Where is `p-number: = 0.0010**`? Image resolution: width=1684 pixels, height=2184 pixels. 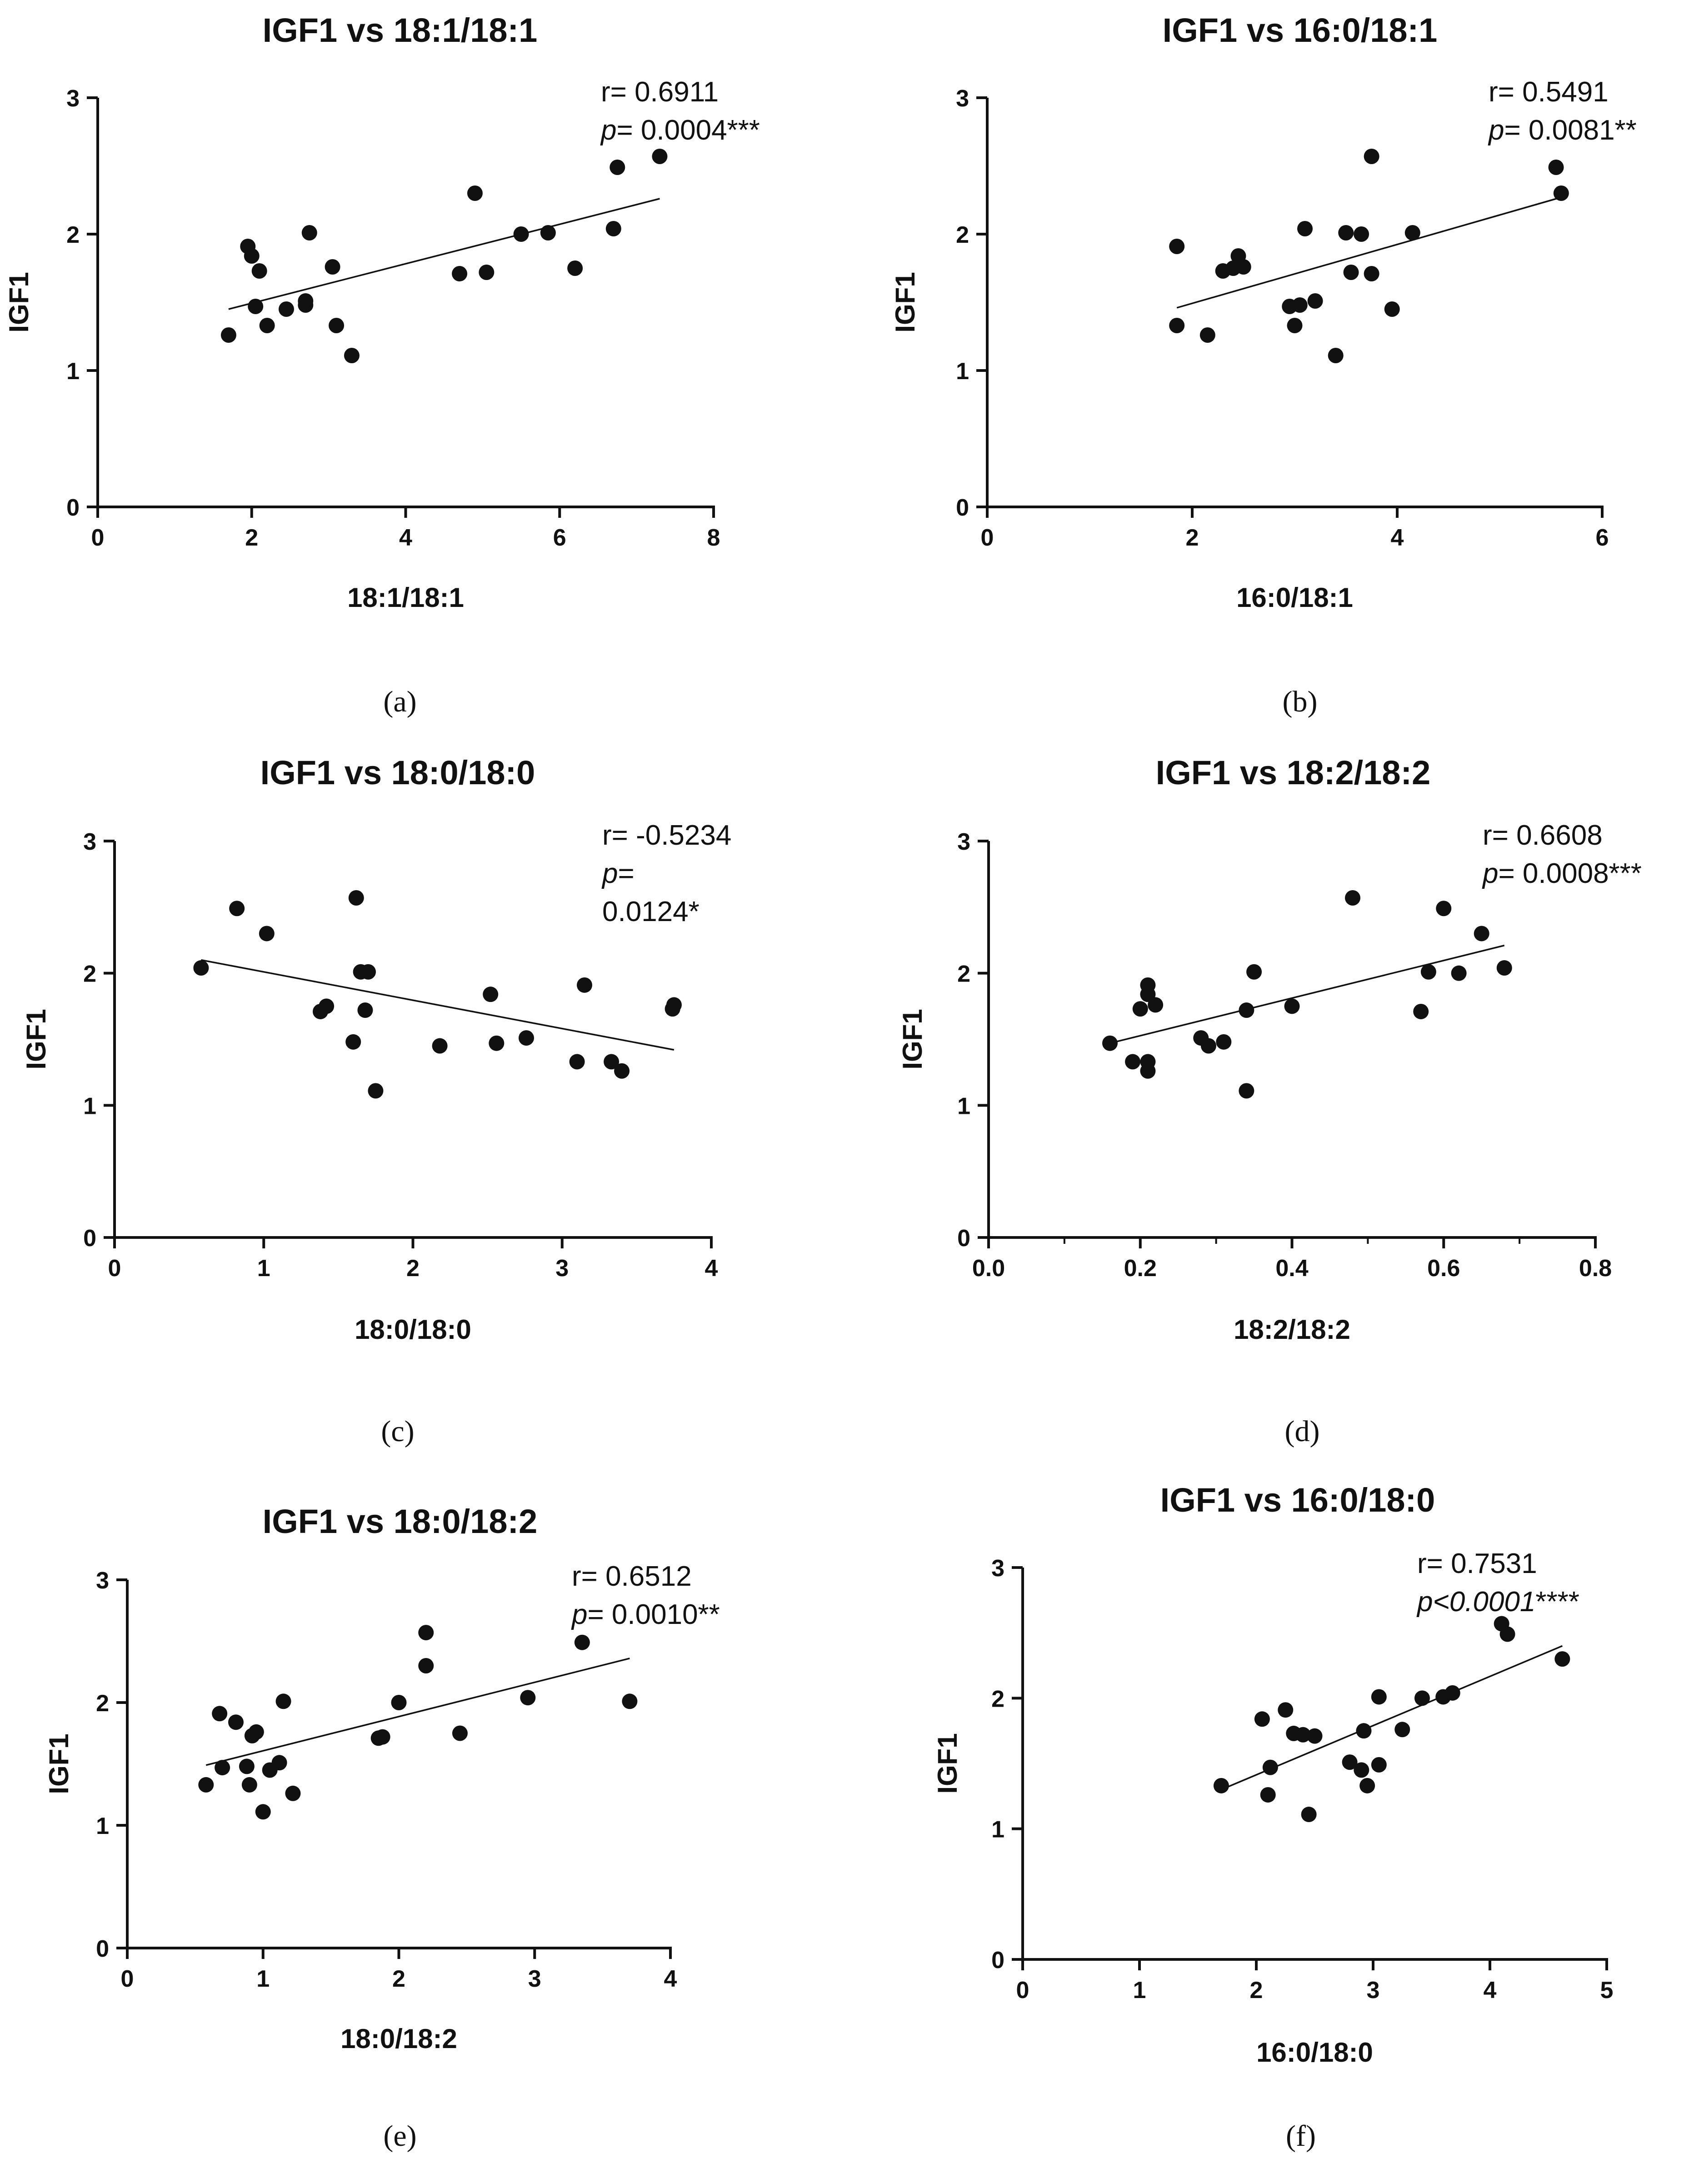 p-number: = 0.0010** is located at coordinates (654, 1615).